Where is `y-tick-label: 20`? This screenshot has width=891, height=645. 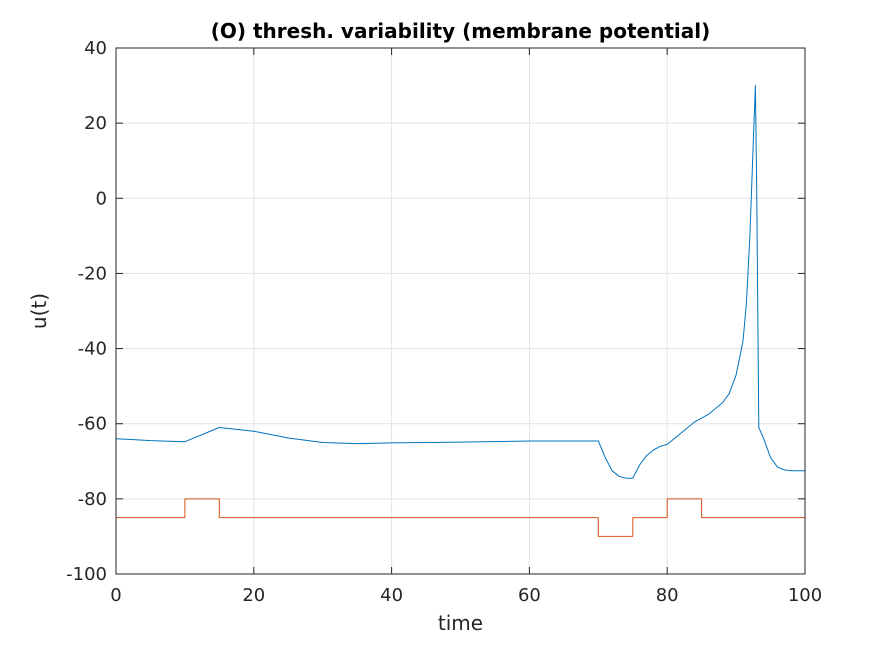
y-tick-label: 20 is located at coordinates (95, 123).